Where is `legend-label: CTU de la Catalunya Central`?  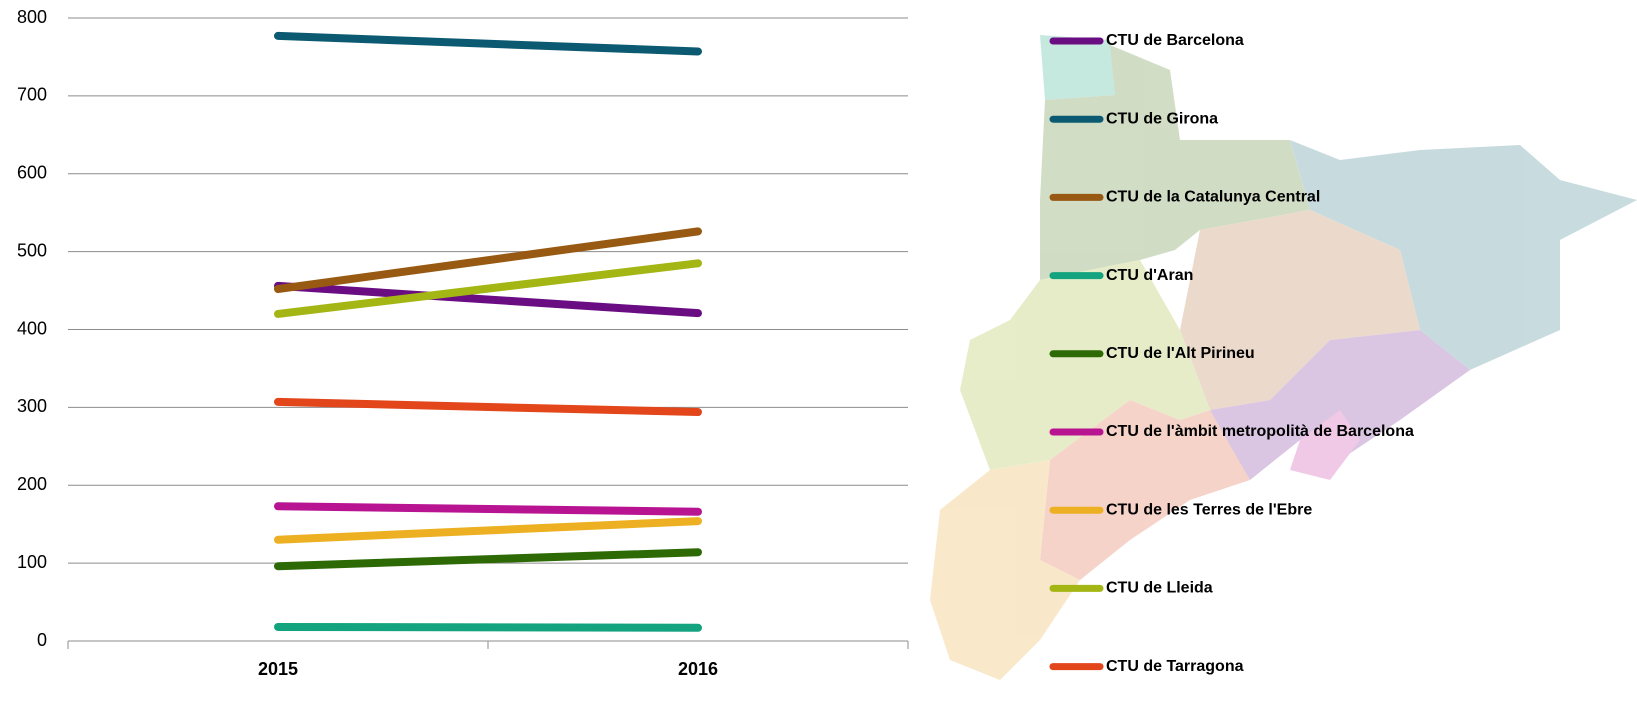
legend-label: CTU de la Catalunya Central is located at coordinates (1213, 197).